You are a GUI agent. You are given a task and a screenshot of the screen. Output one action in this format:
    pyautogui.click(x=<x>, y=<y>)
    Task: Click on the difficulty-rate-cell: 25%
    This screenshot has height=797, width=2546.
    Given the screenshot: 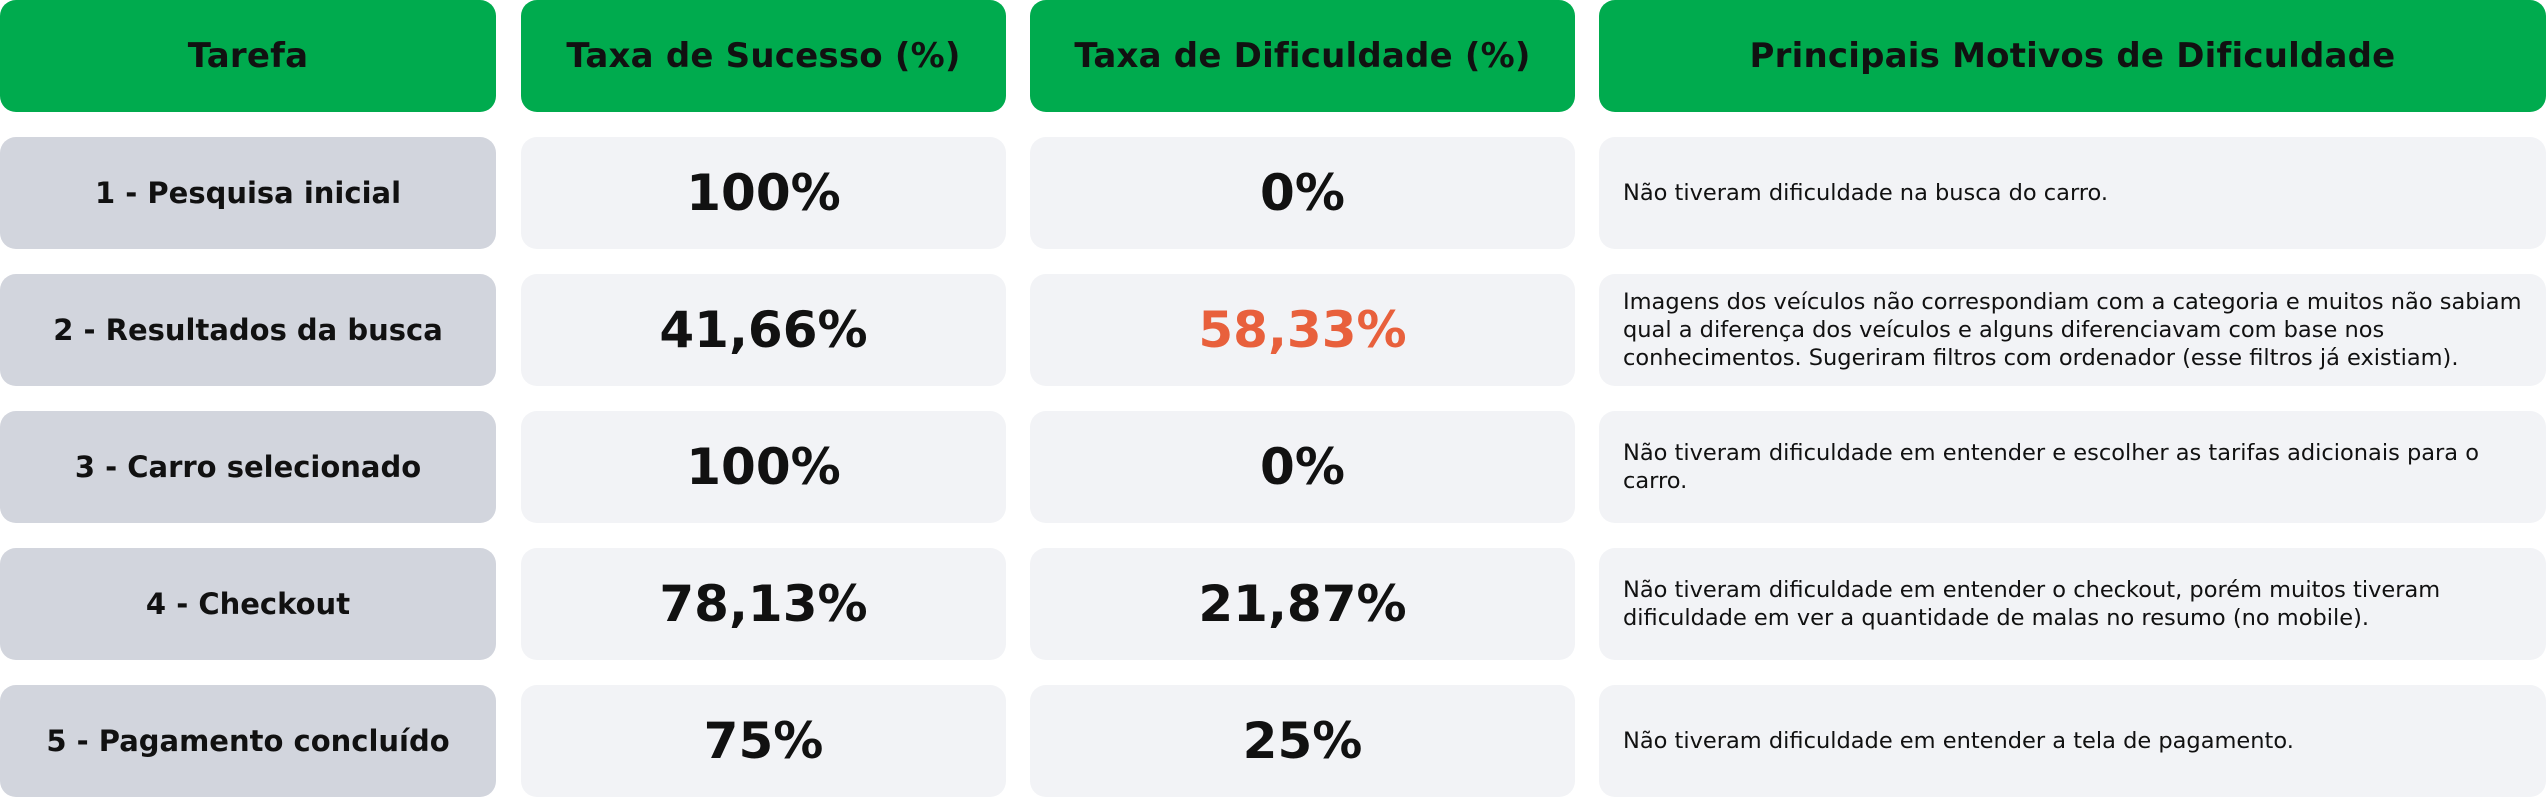 What is the action you would take?
    pyautogui.click(x=1302, y=741)
    